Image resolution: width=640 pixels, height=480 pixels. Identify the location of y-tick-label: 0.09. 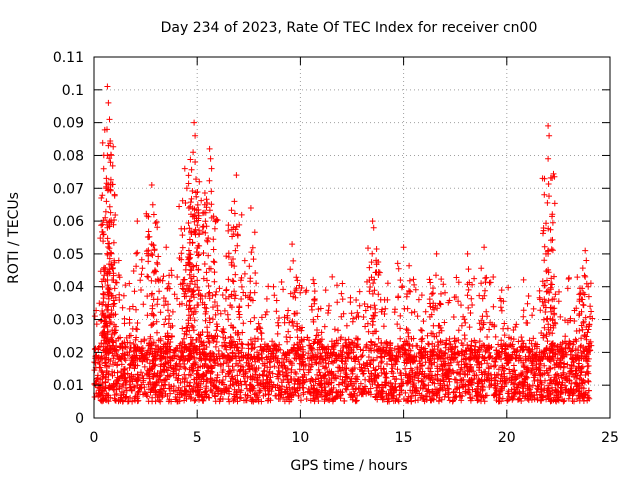
(68, 124).